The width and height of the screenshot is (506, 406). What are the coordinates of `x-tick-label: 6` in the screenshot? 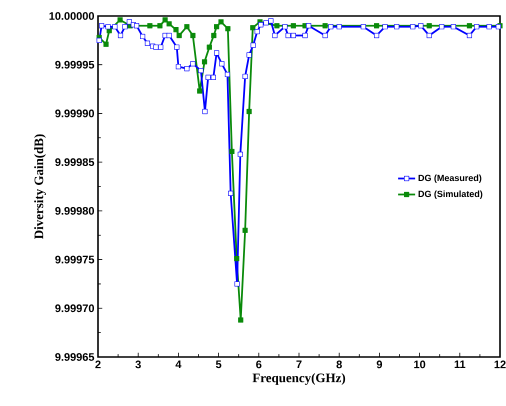 It's located at (259, 364).